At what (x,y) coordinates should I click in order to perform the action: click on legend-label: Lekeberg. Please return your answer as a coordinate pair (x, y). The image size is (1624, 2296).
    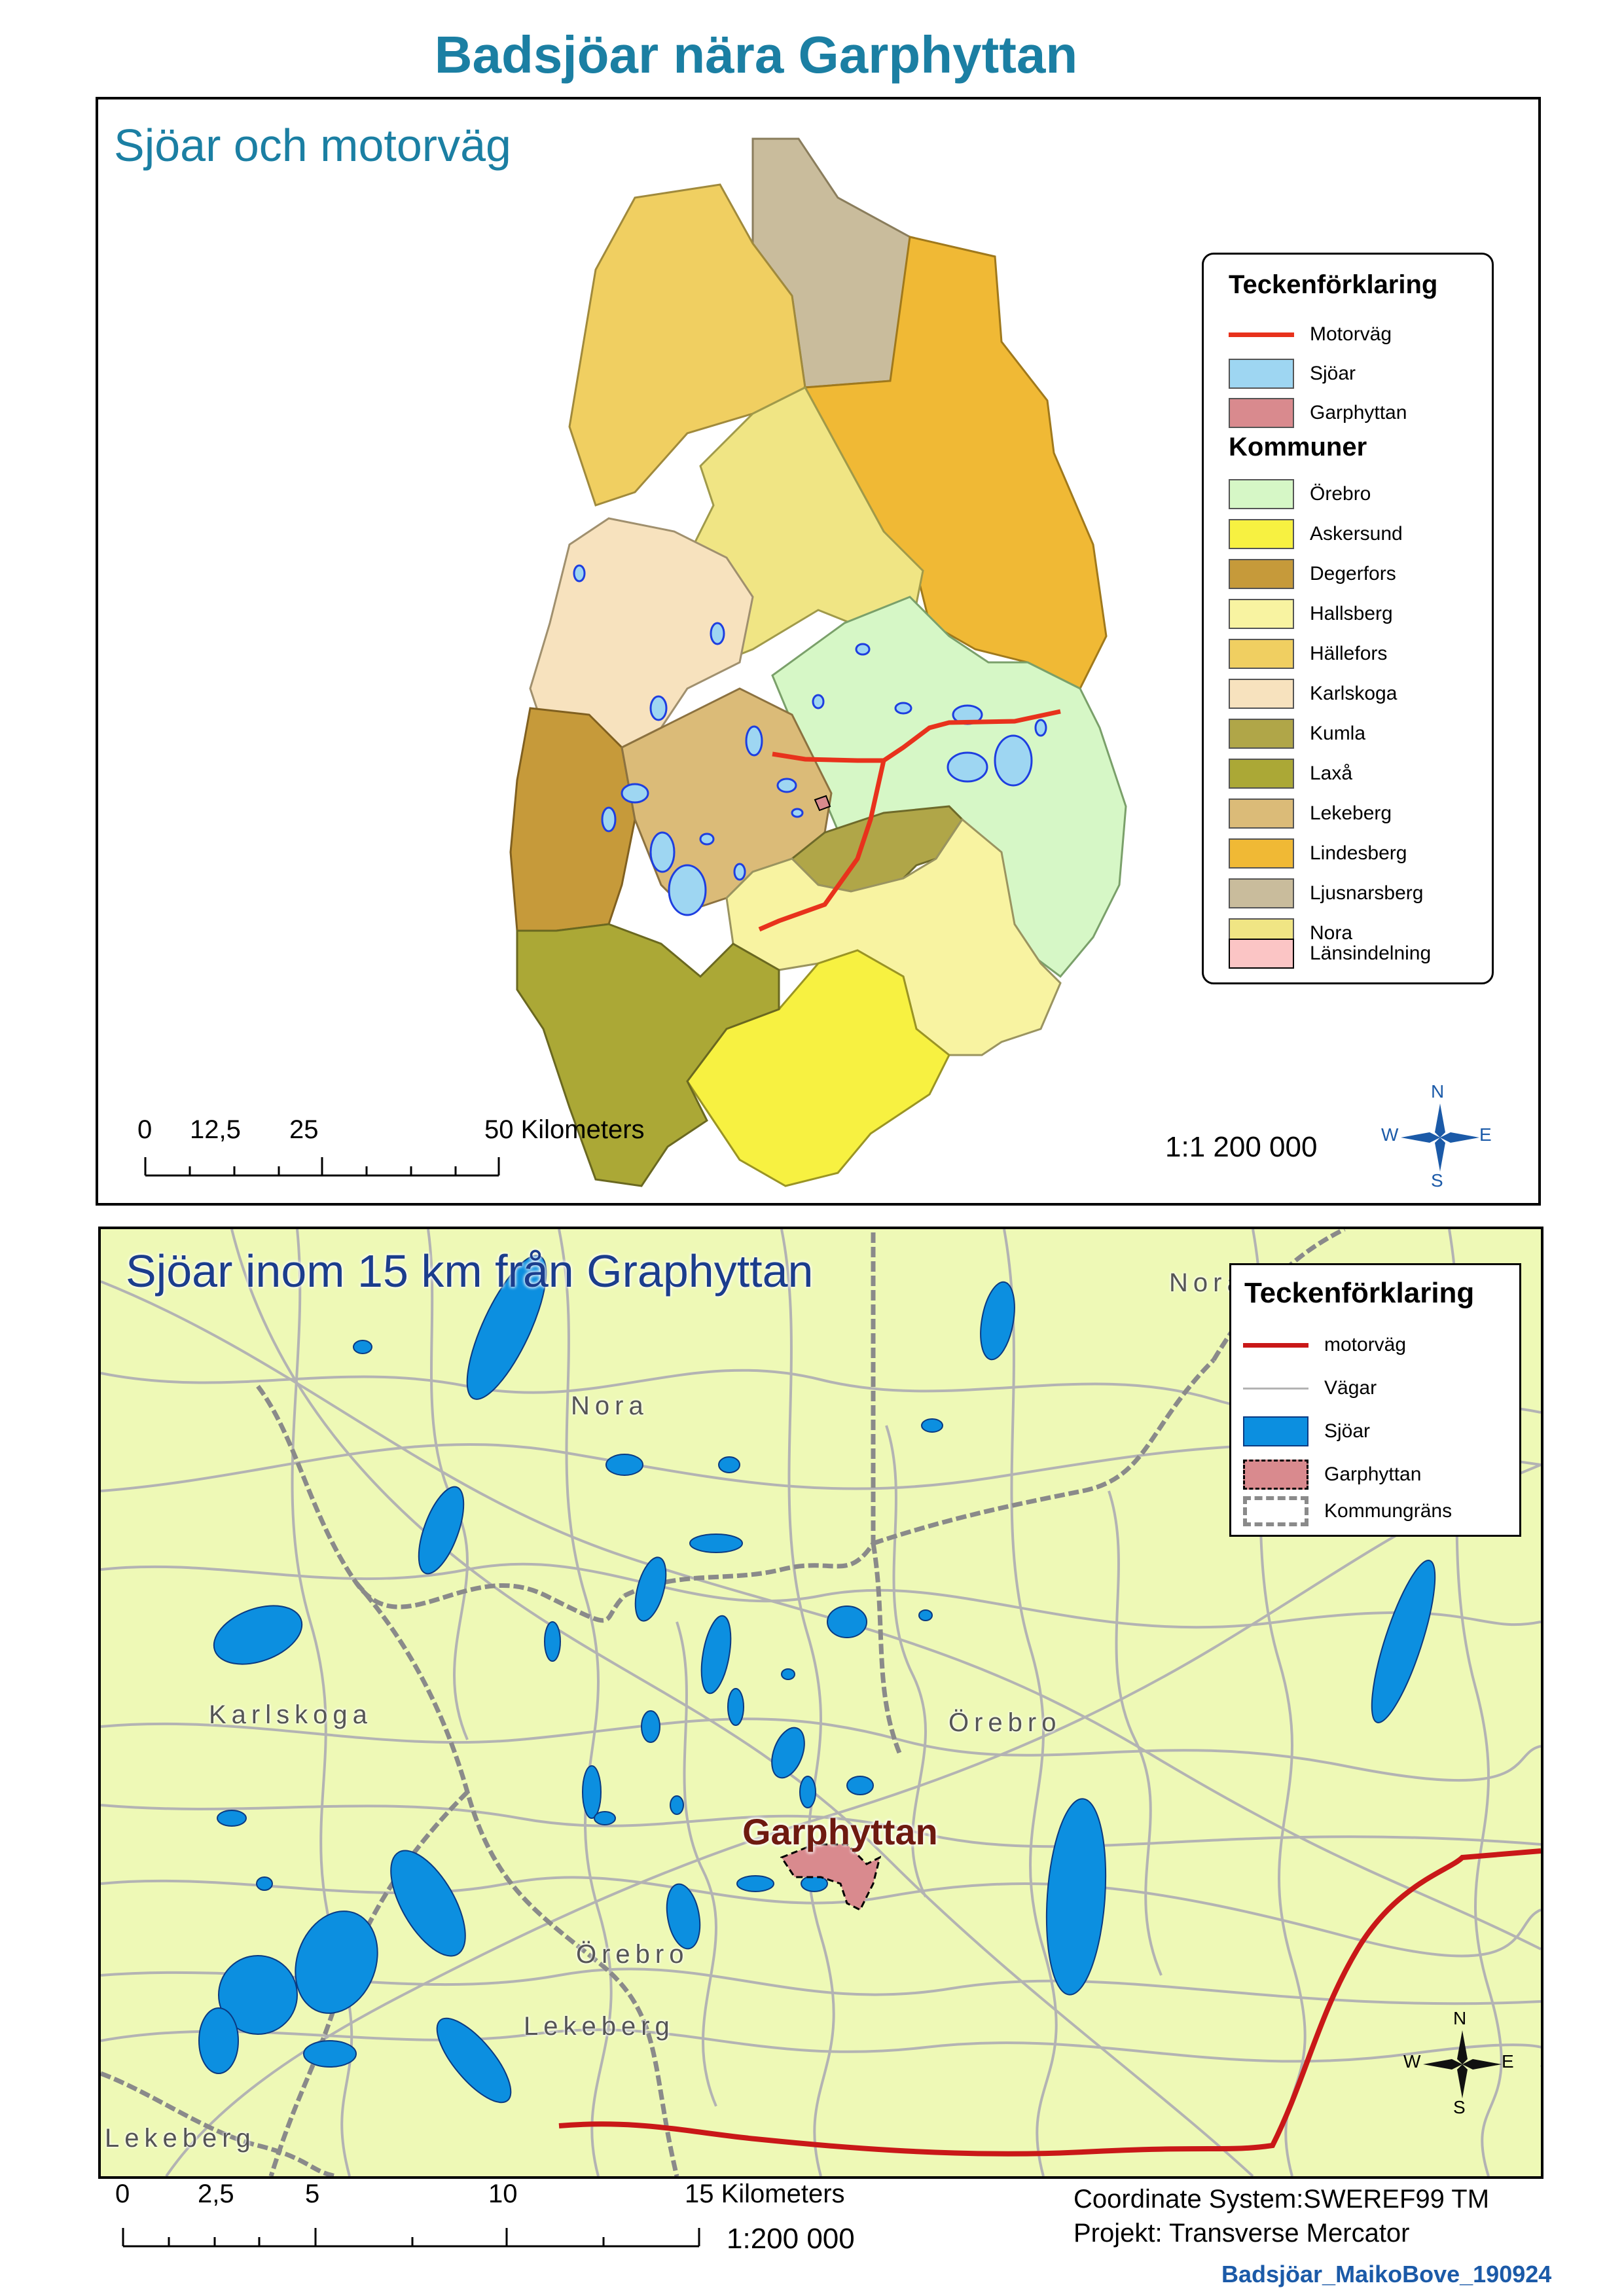
    Looking at the image, I should click on (1351, 813).